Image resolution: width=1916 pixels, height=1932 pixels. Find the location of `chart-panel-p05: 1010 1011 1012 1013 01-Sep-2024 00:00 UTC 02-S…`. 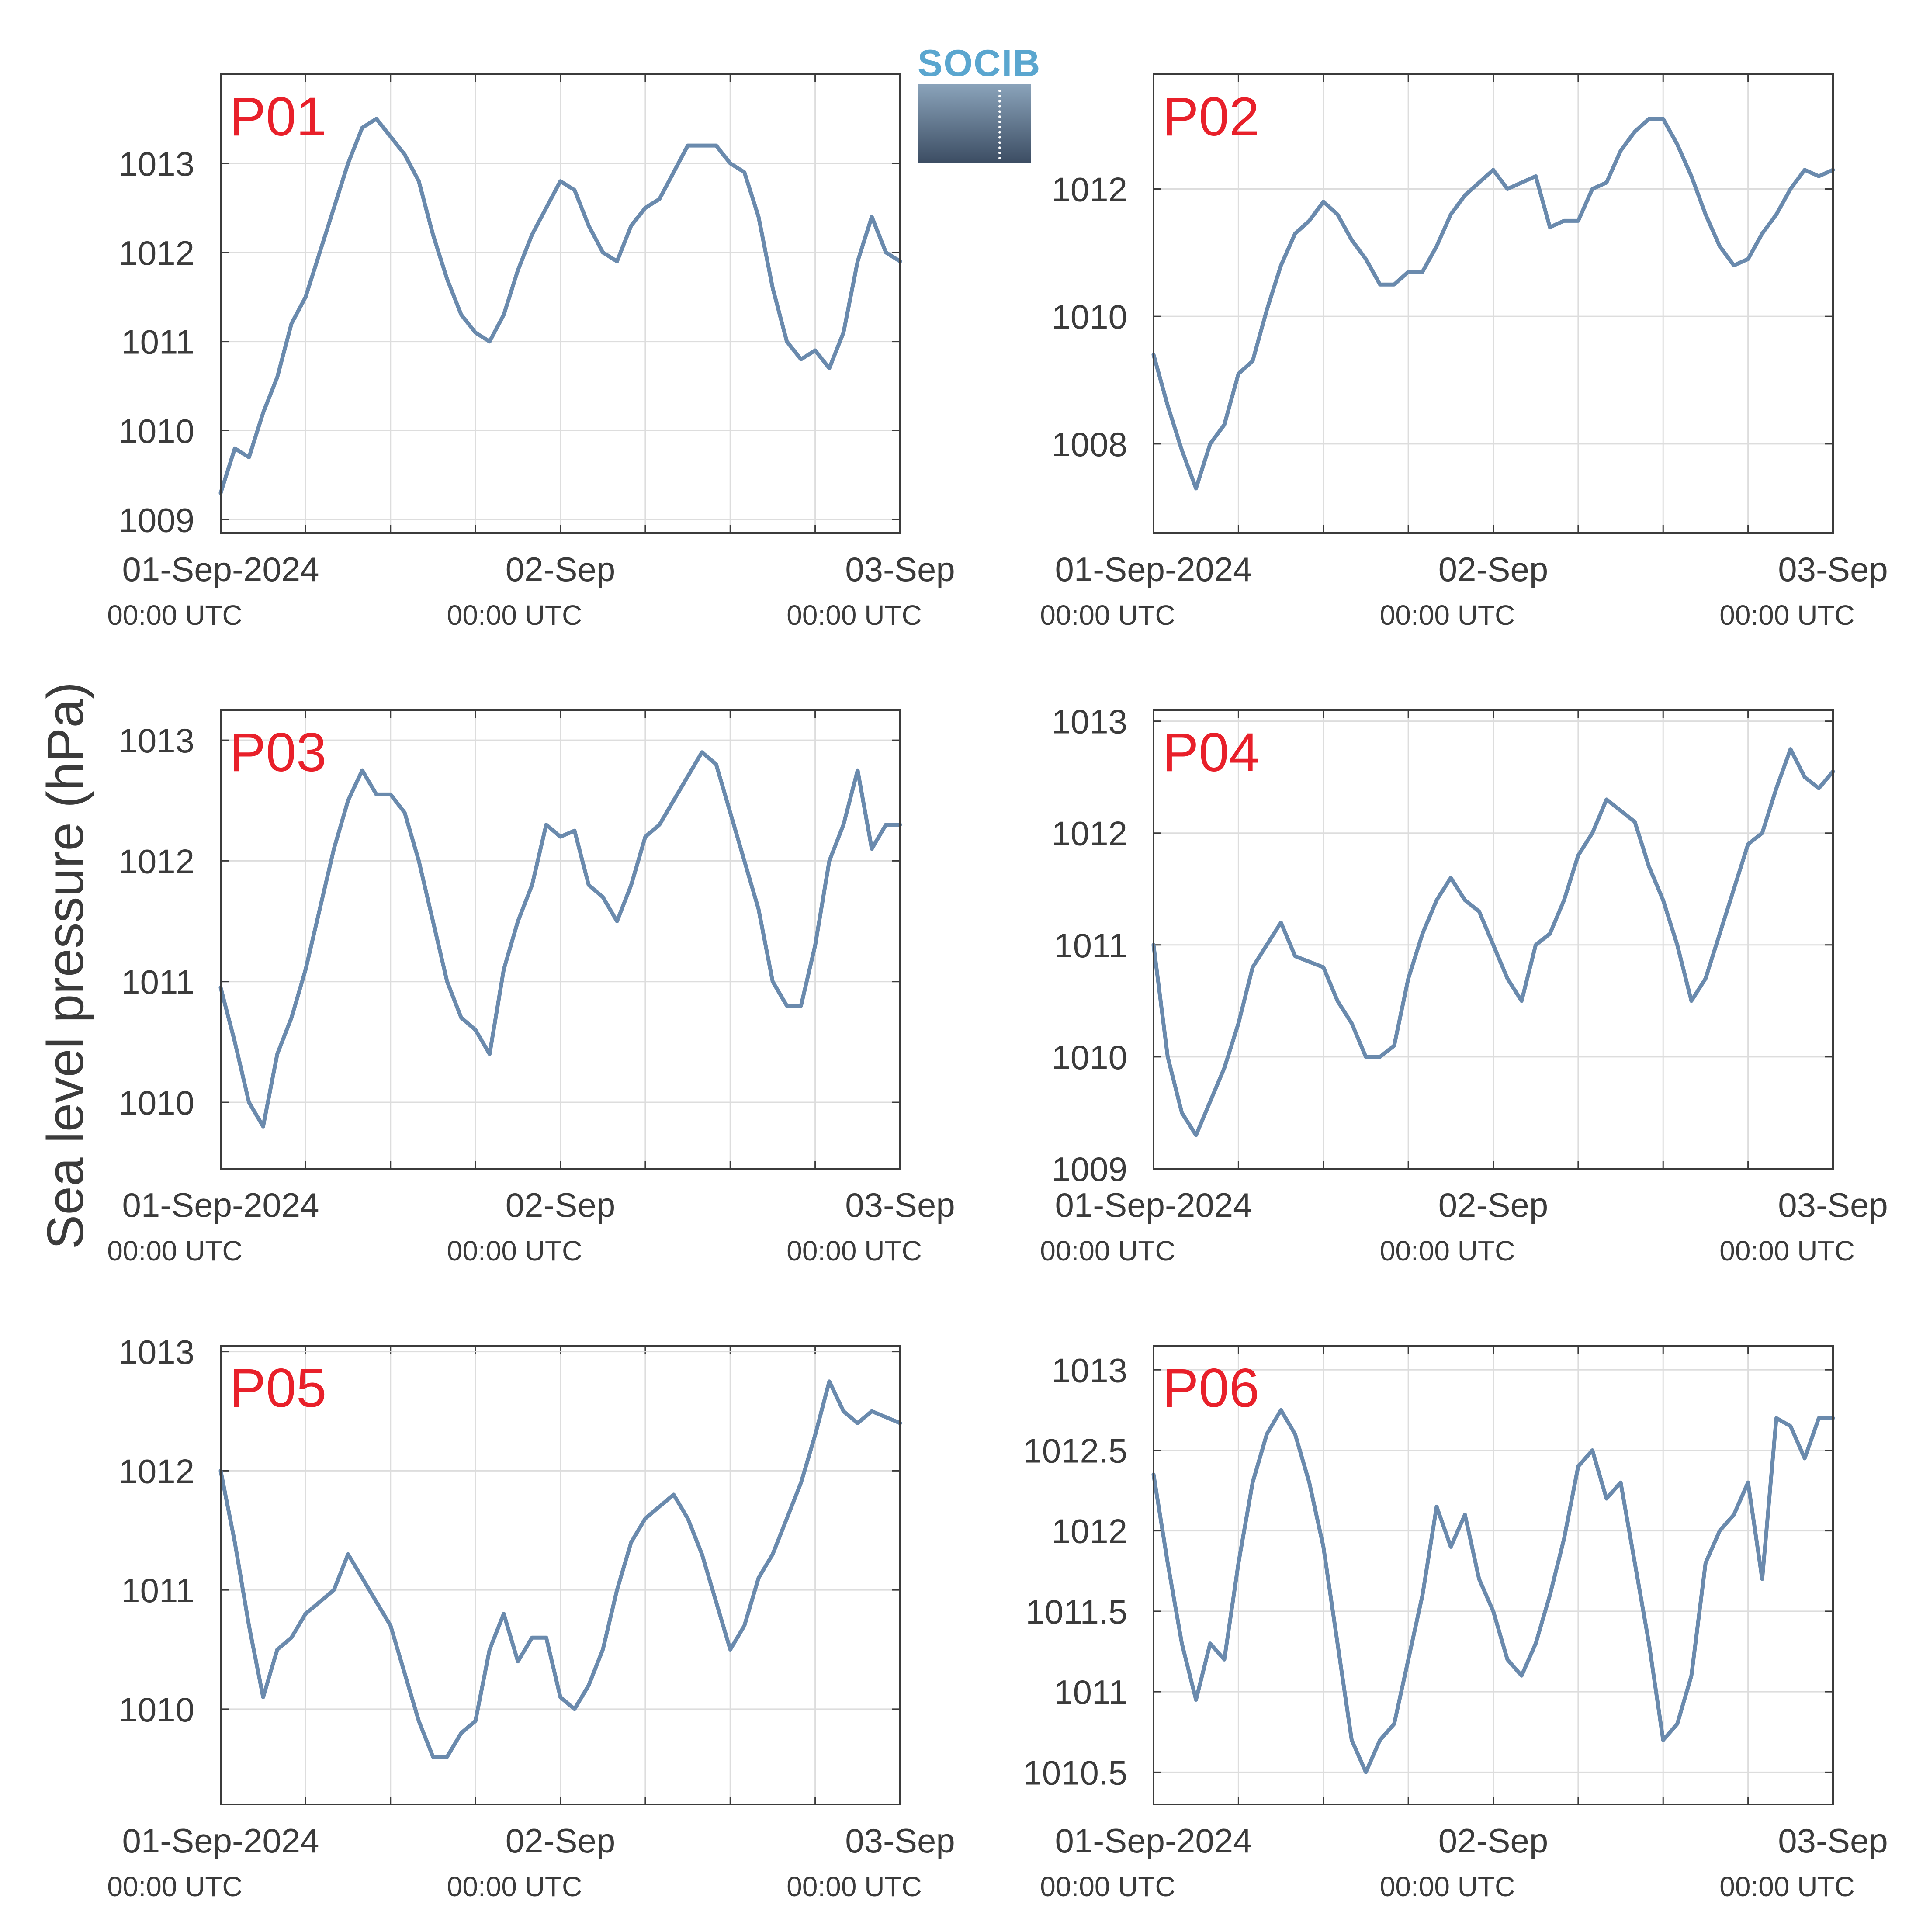

chart-panel-p05: 1010 1011 1012 1013 01-Sep-2024 00:00 UTC 02-S… is located at coordinates (531, 1617).